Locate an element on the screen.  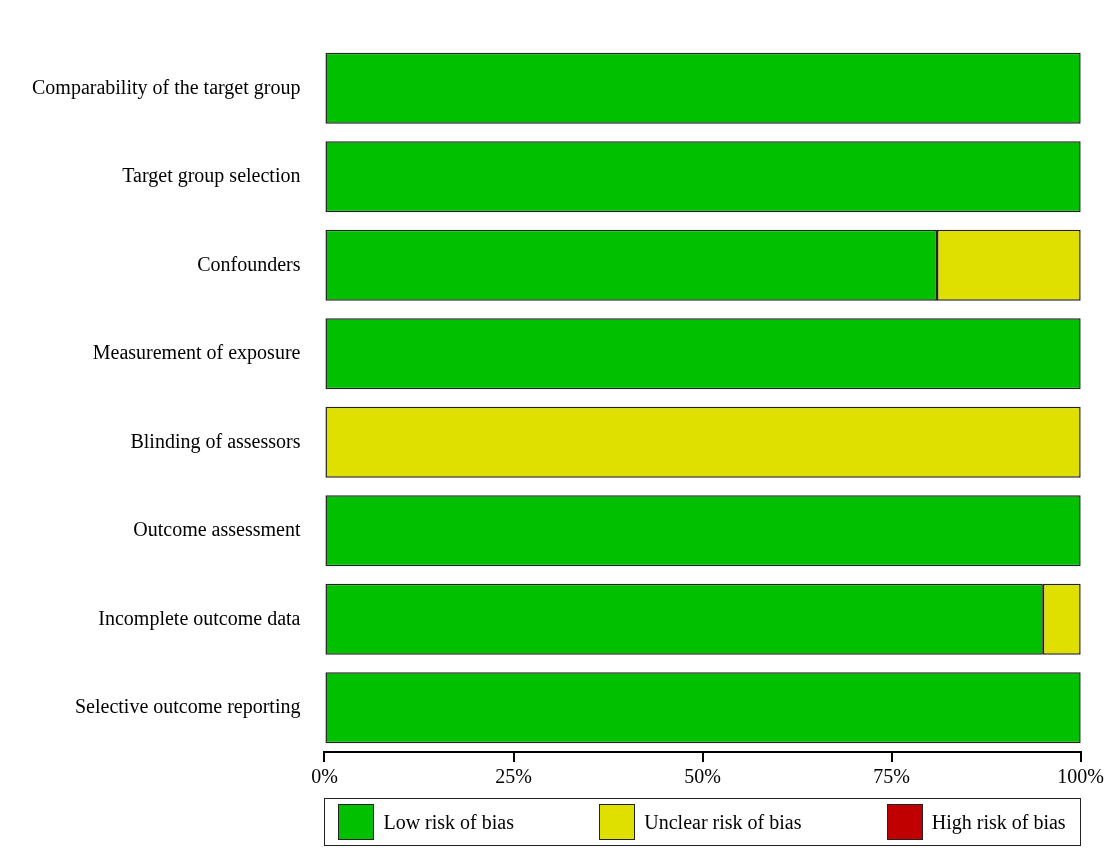
legend-label: High risk of bias is located at coordinates (998, 822).